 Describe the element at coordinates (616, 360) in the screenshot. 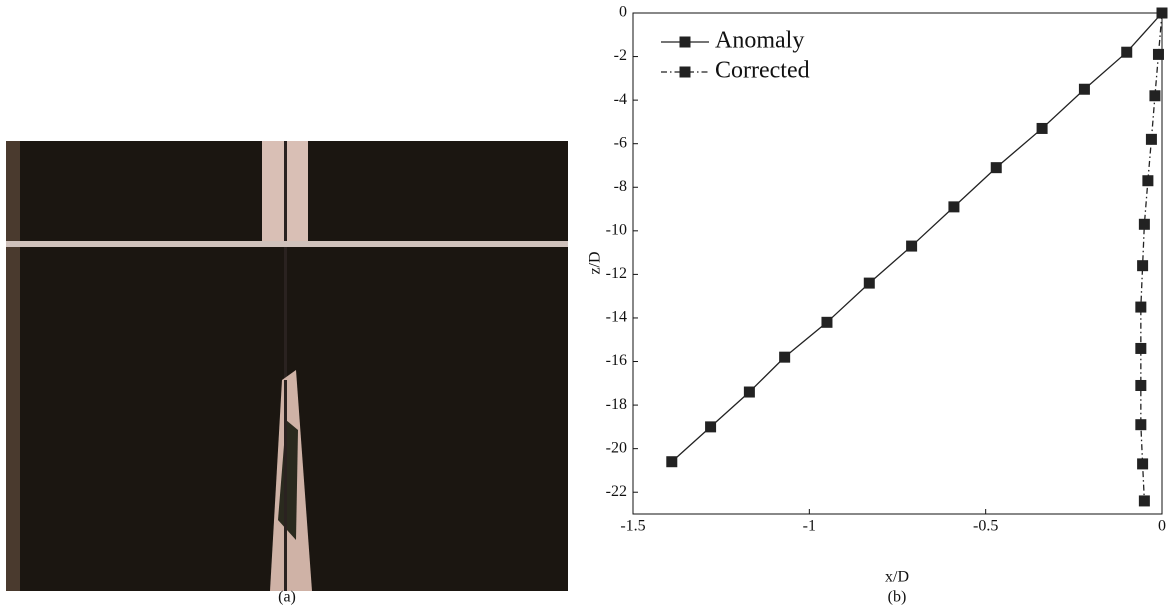

I see `y-tick-label: -16` at that location.